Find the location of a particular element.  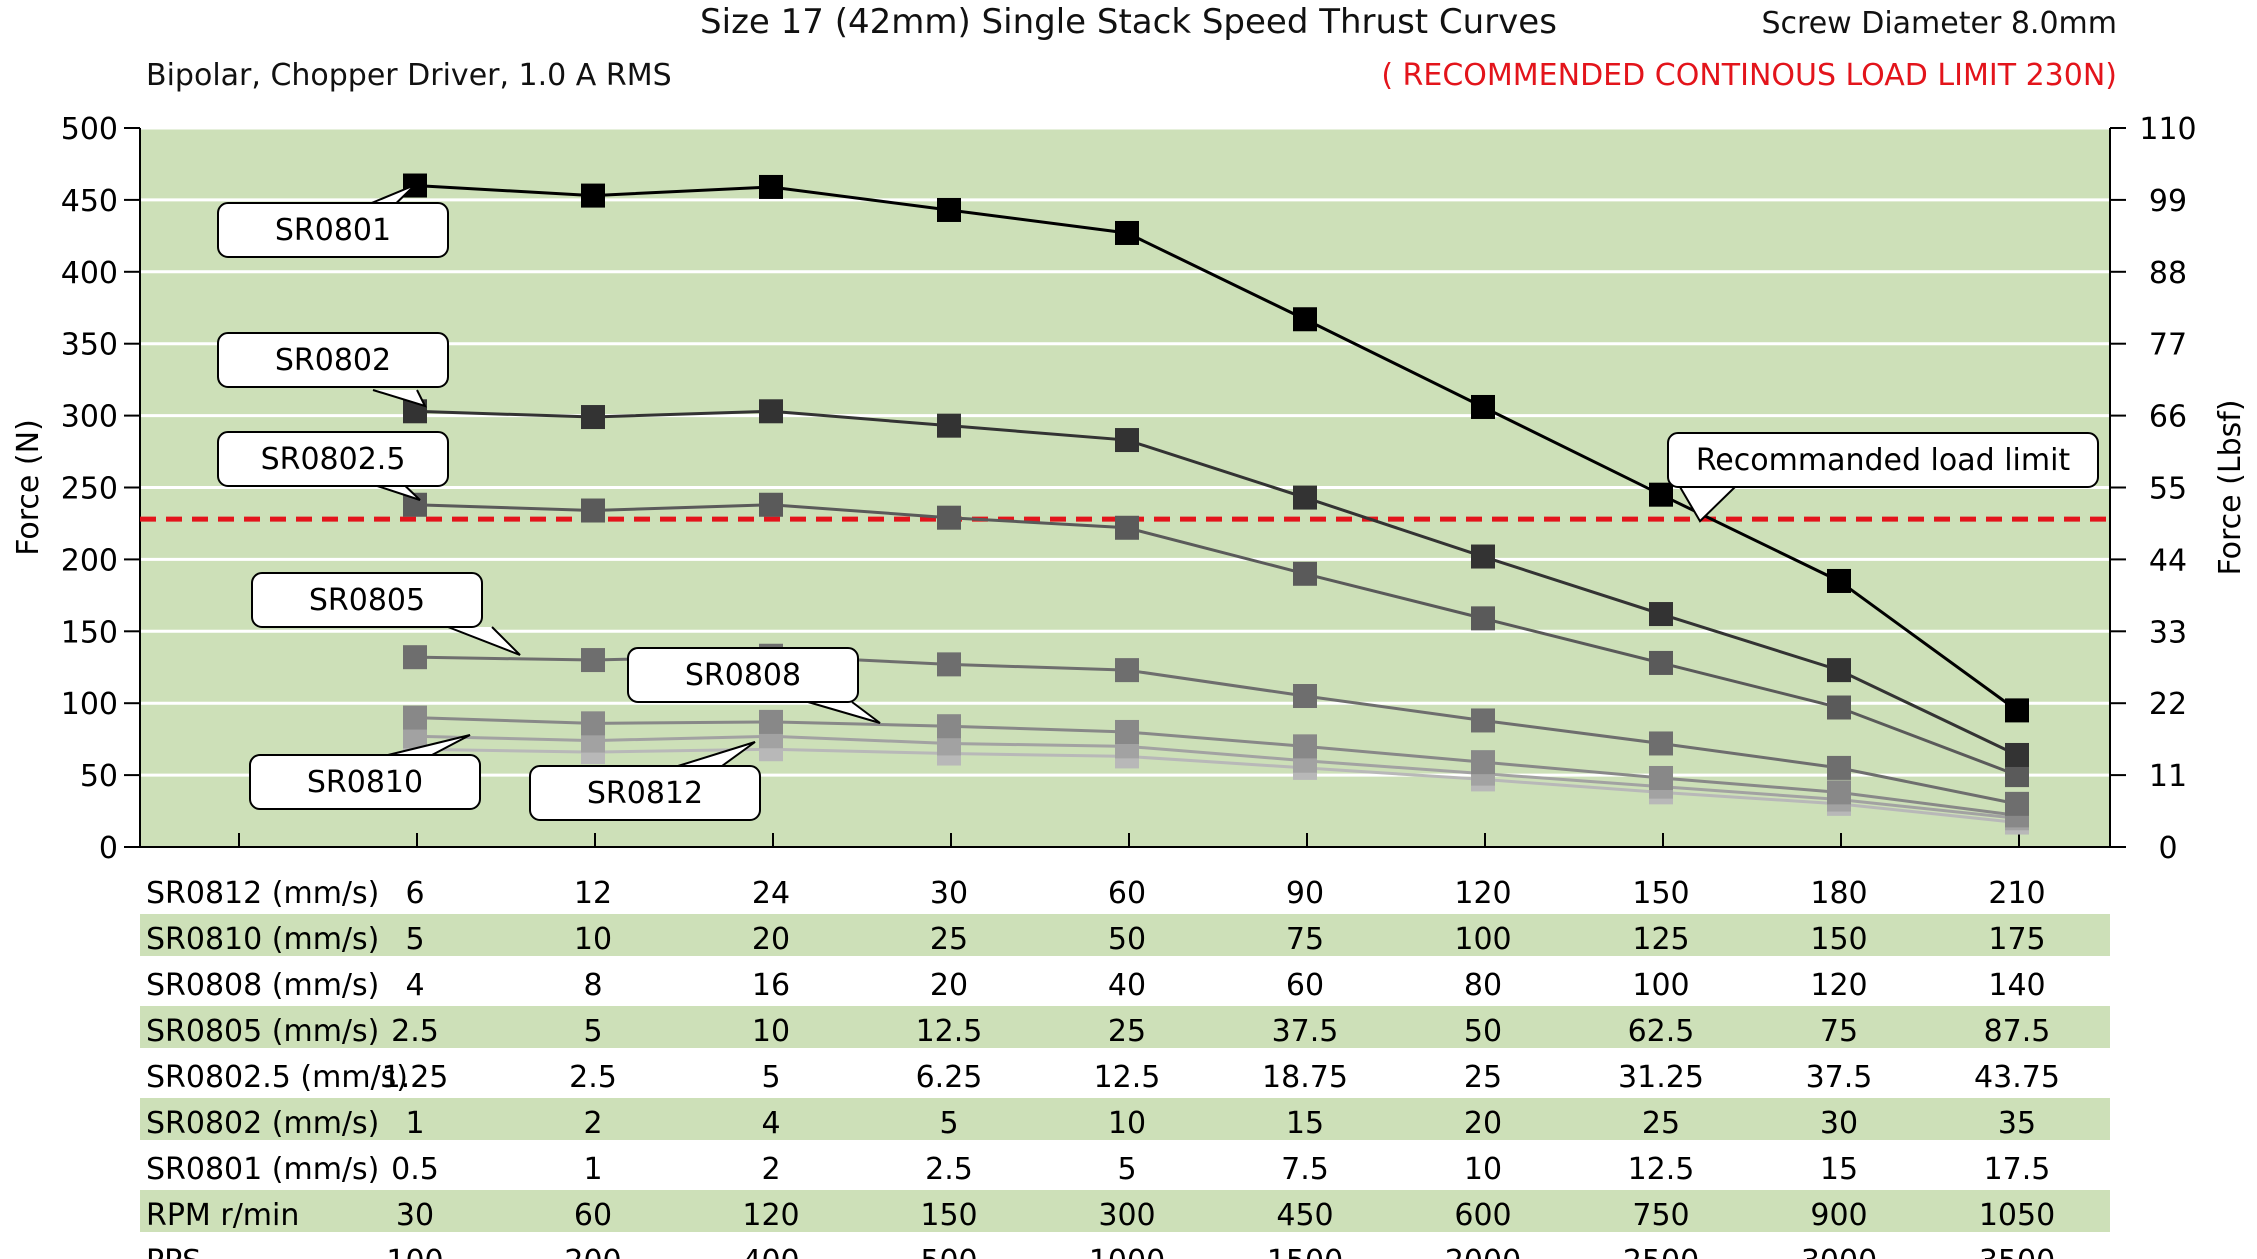

table-cell: 140 is located at coordinates (2016, 985).